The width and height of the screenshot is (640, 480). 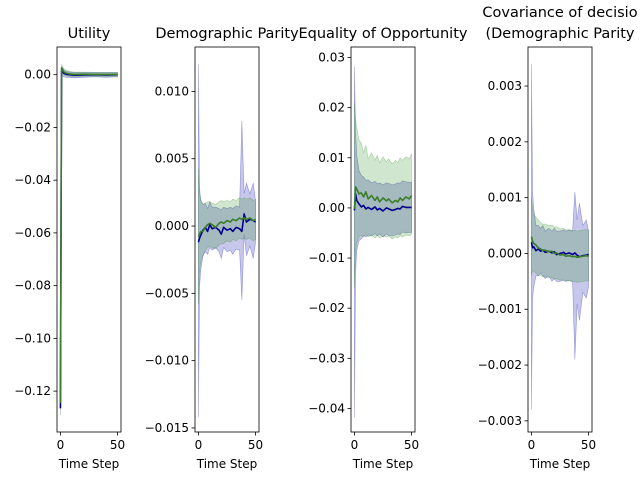 I want to click on y-tick-label: −0.002, so click(x=500, y=365).